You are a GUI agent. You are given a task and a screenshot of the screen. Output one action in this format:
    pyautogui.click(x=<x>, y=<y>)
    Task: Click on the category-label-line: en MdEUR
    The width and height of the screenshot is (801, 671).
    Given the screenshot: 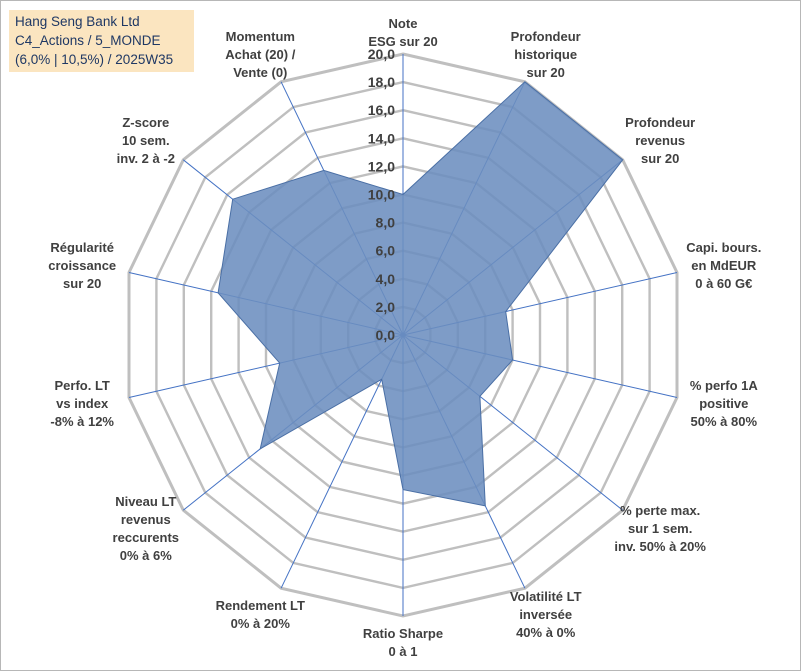 What is the action you would take?
    pyautogui.click(x=724, y=265)
    